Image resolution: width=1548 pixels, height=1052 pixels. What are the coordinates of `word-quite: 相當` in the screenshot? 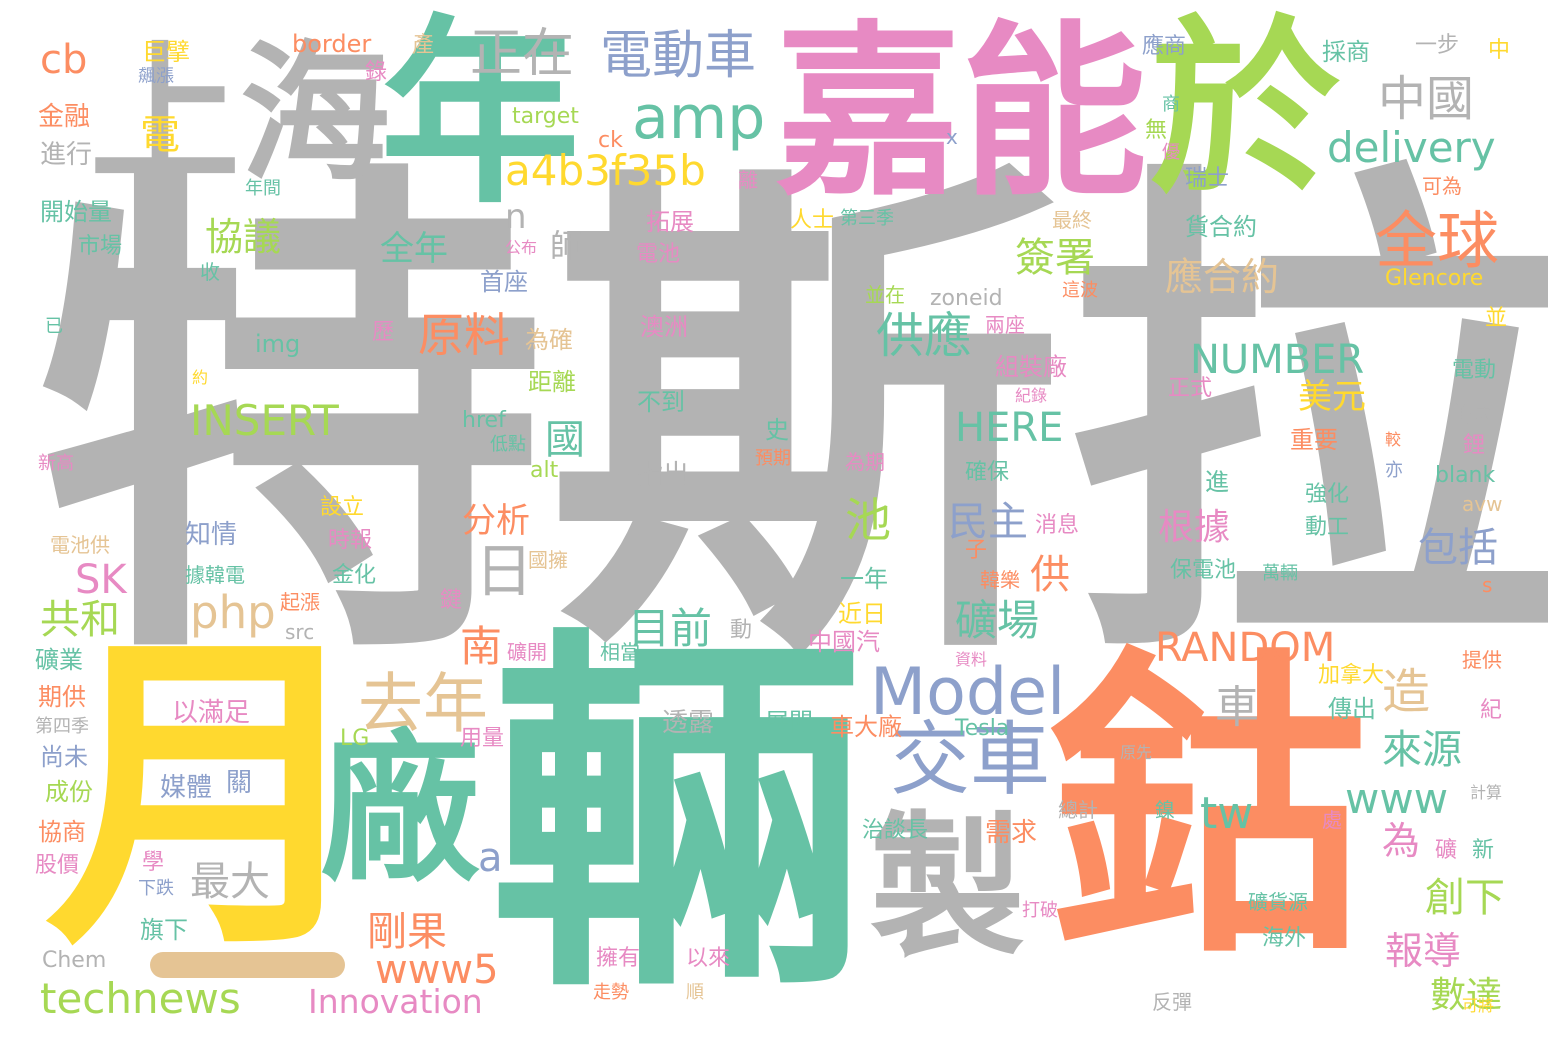 It's located at (620, 652).